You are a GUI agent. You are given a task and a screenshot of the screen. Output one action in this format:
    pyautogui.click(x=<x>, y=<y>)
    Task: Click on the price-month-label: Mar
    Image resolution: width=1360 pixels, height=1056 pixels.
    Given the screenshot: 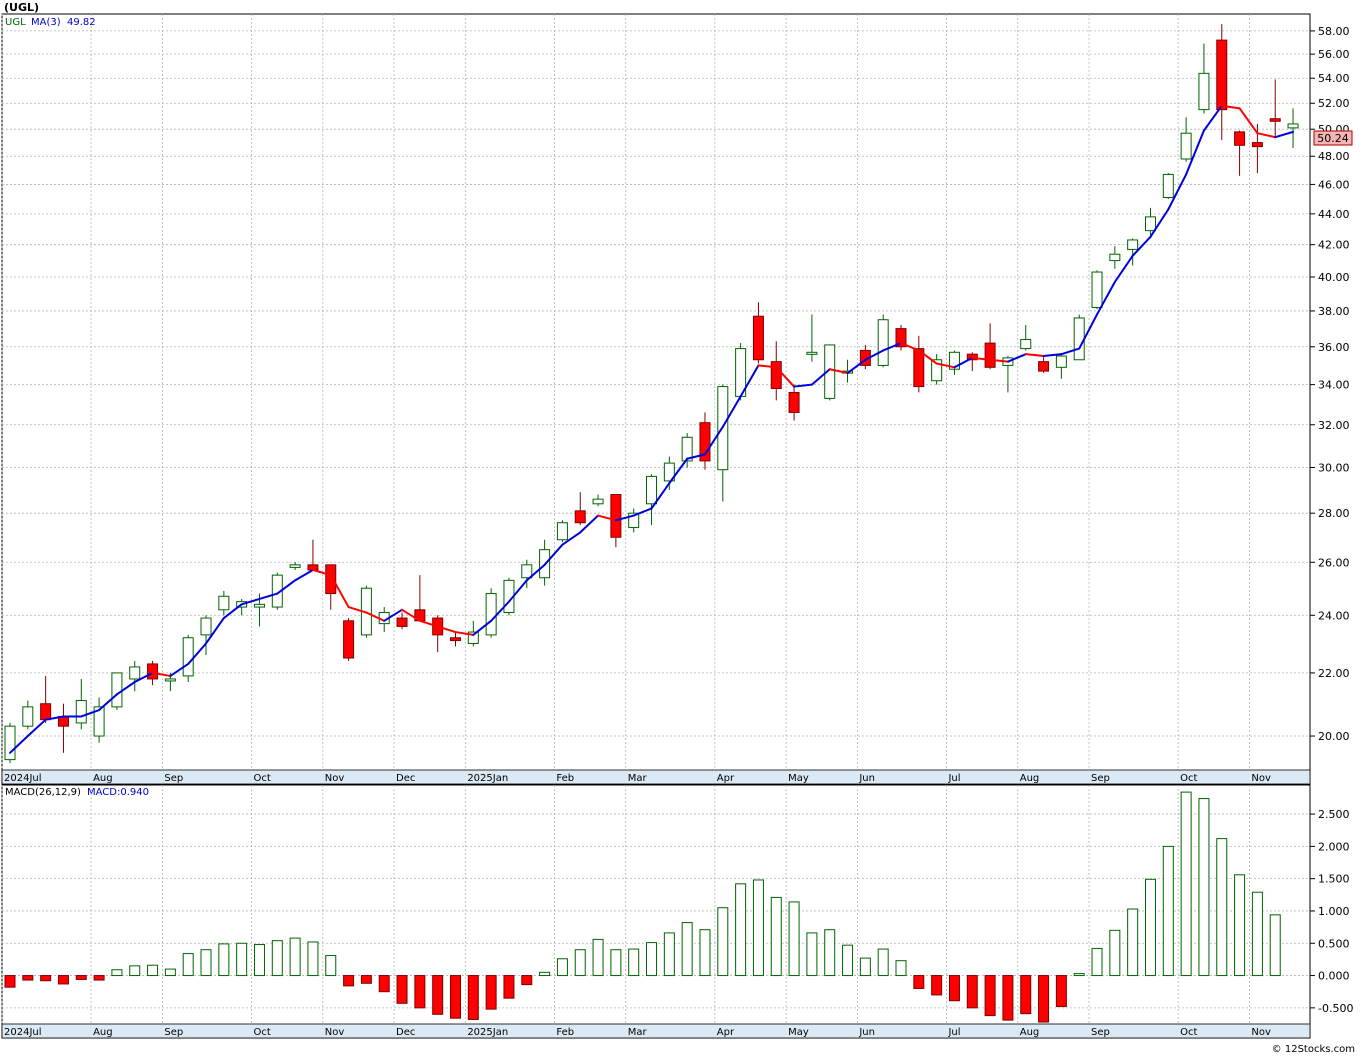 What is the action you would take?
    pyautogui.click(x=638, y=778)
    